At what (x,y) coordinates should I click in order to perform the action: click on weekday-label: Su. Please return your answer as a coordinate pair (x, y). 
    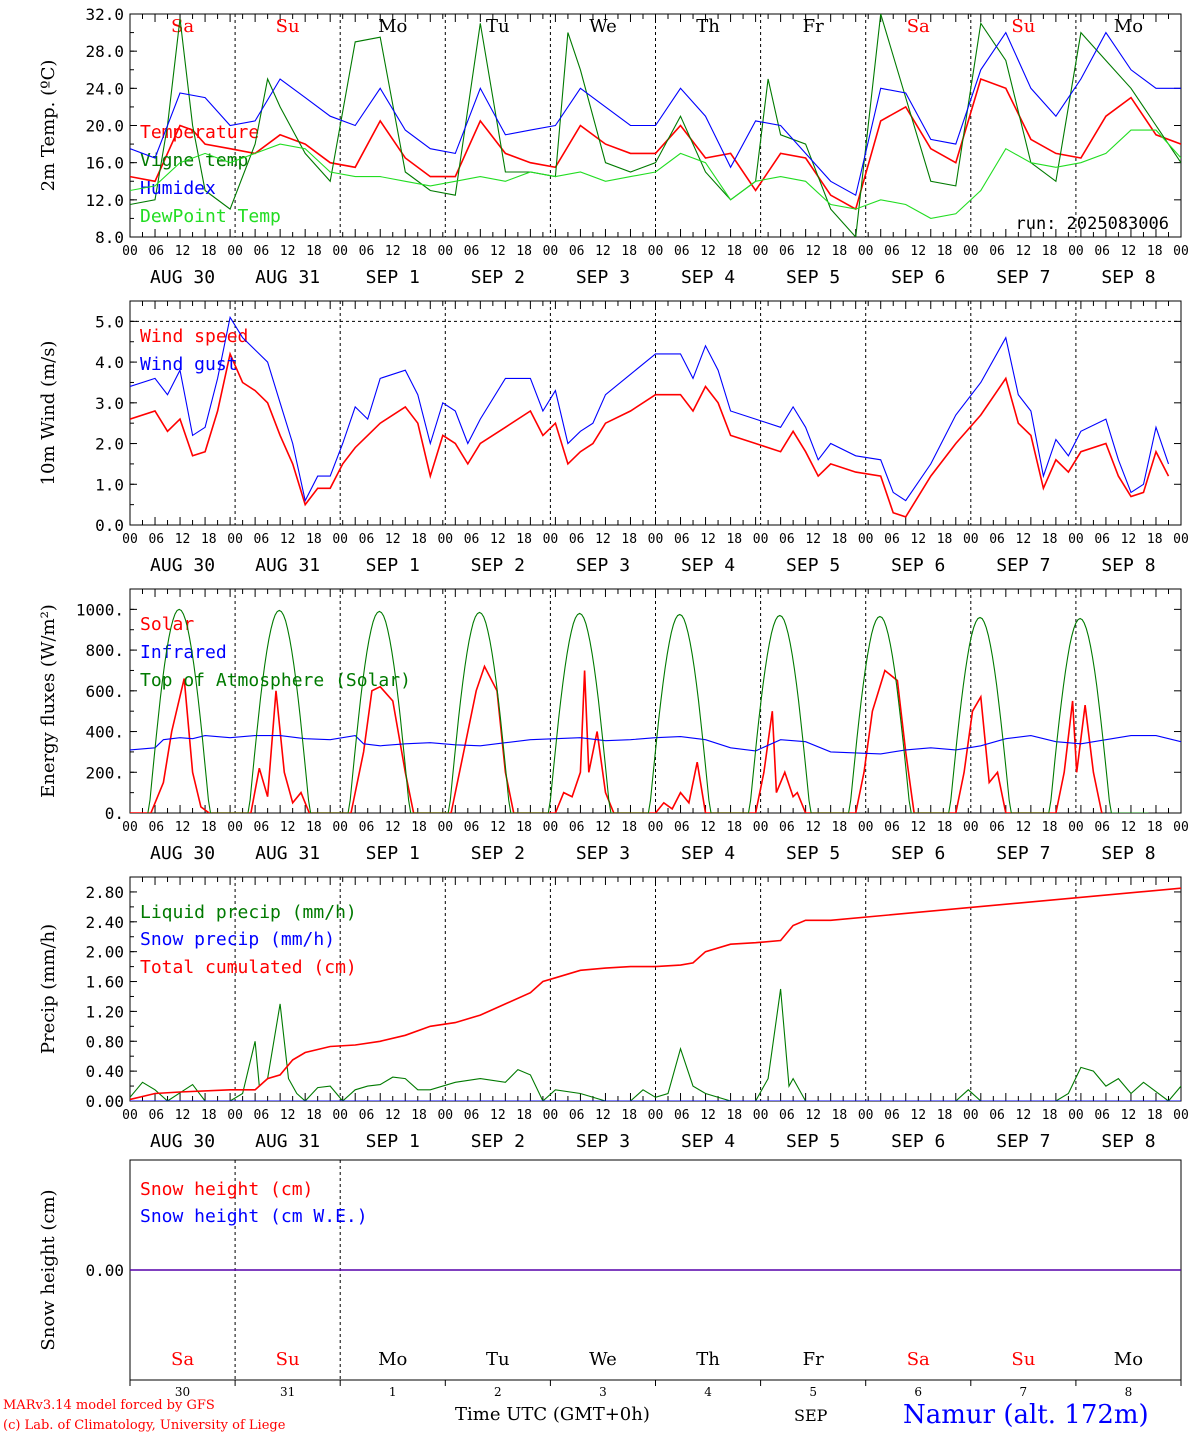
    Looking at the image, I should click on (288, 26).